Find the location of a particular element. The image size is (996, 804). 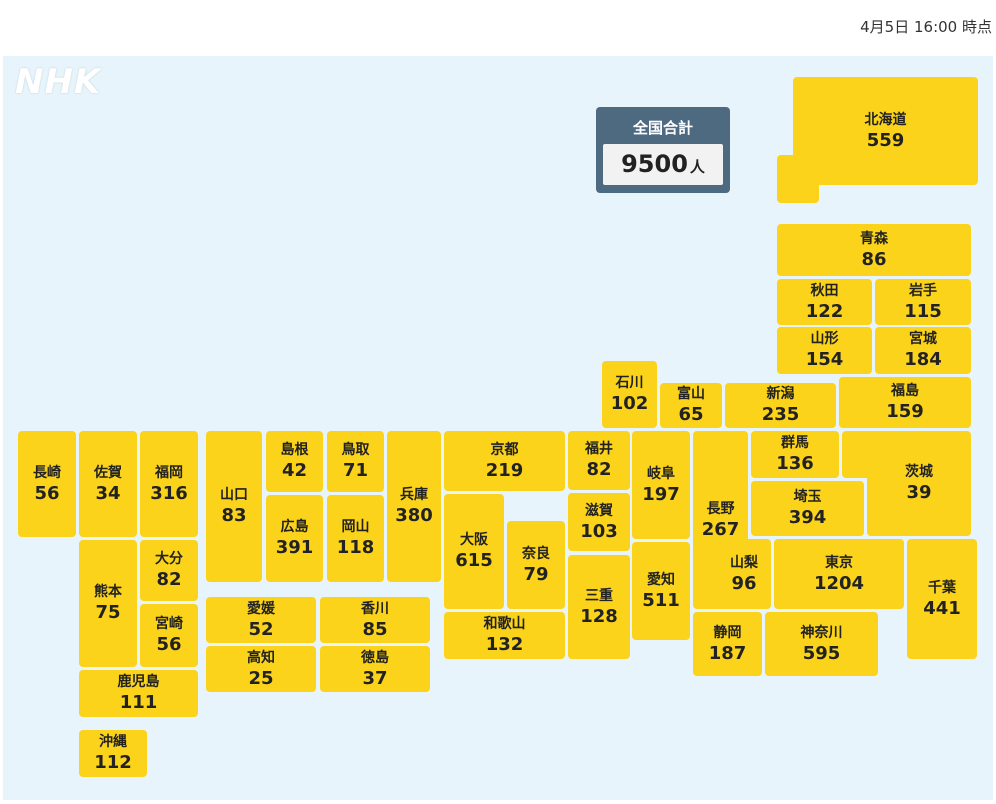

prefecture-count: 159 is located at coordinates (905, 411).